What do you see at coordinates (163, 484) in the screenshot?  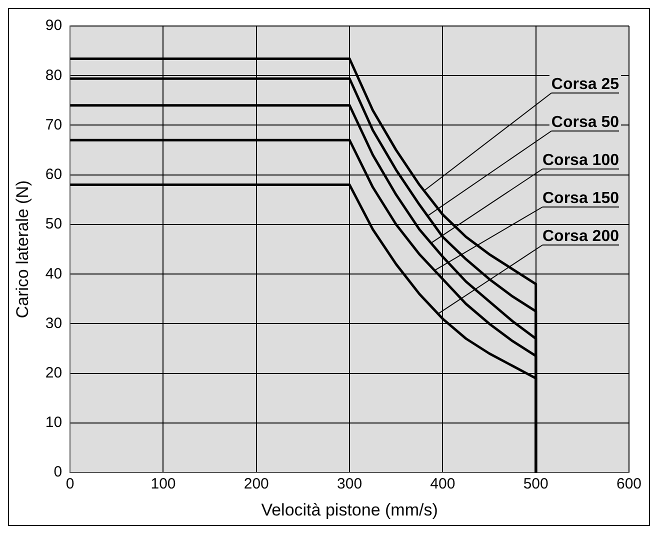 I see `x-tick-label: 100` at bounding box center [163, 484].